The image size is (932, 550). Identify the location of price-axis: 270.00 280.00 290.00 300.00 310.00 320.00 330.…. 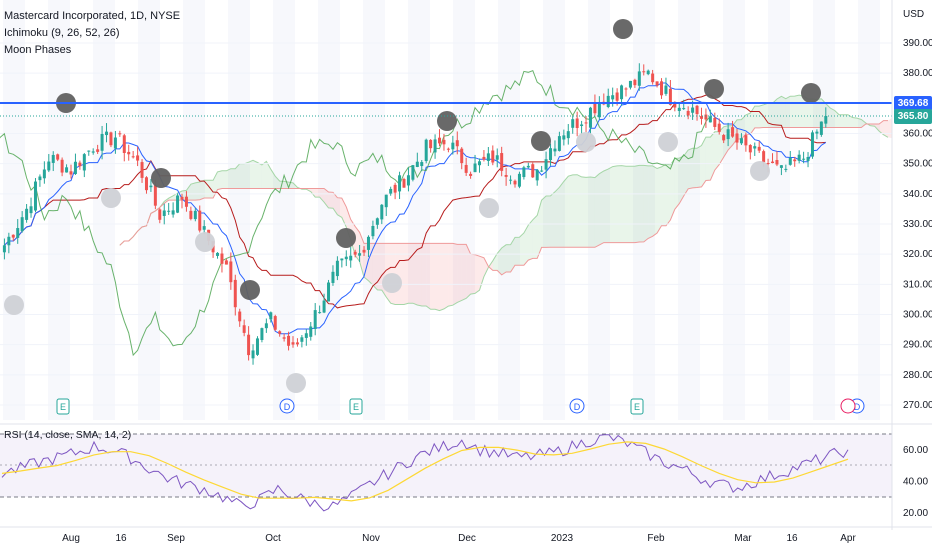
(917, 224).